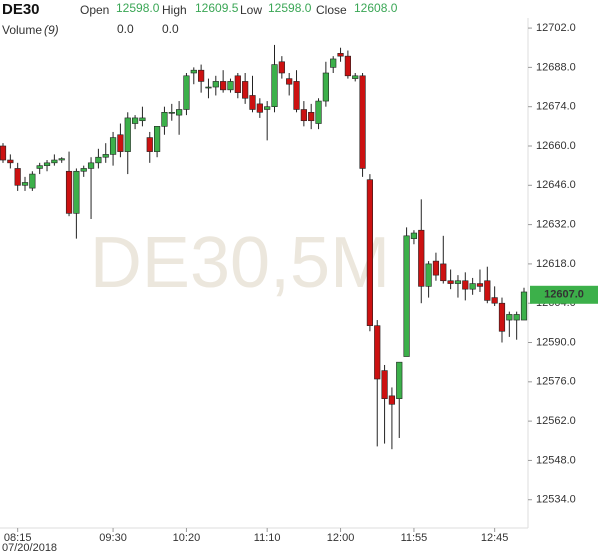  What do you see at coordinates (414, 538) in the screenshot?
I see `x-tick-label: 11:55` at bounding box center [414, 538].